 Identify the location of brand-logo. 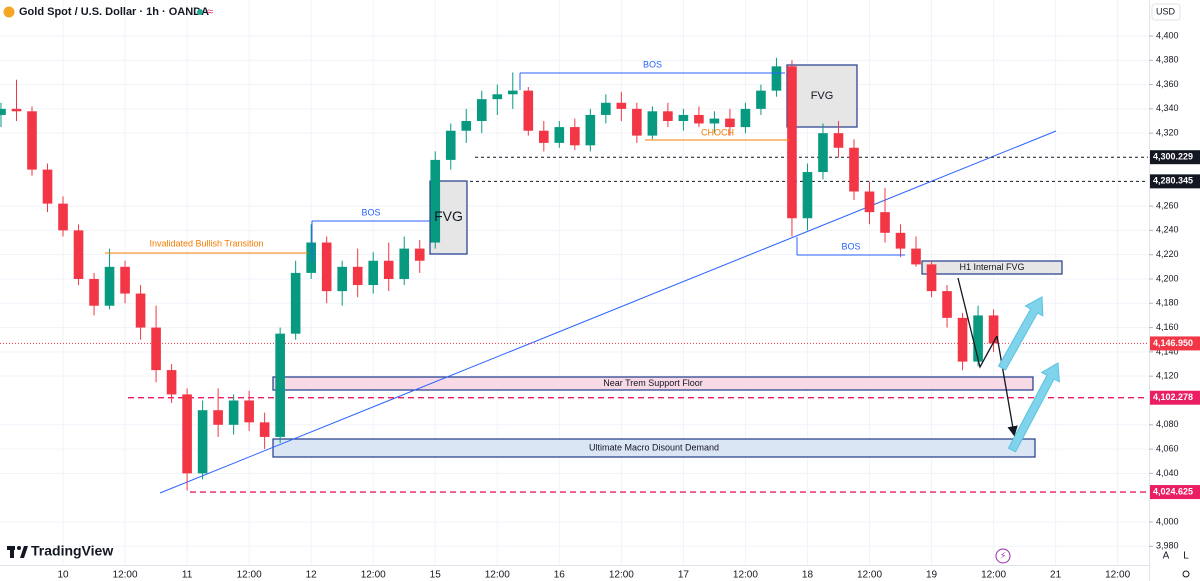
(17, 552).